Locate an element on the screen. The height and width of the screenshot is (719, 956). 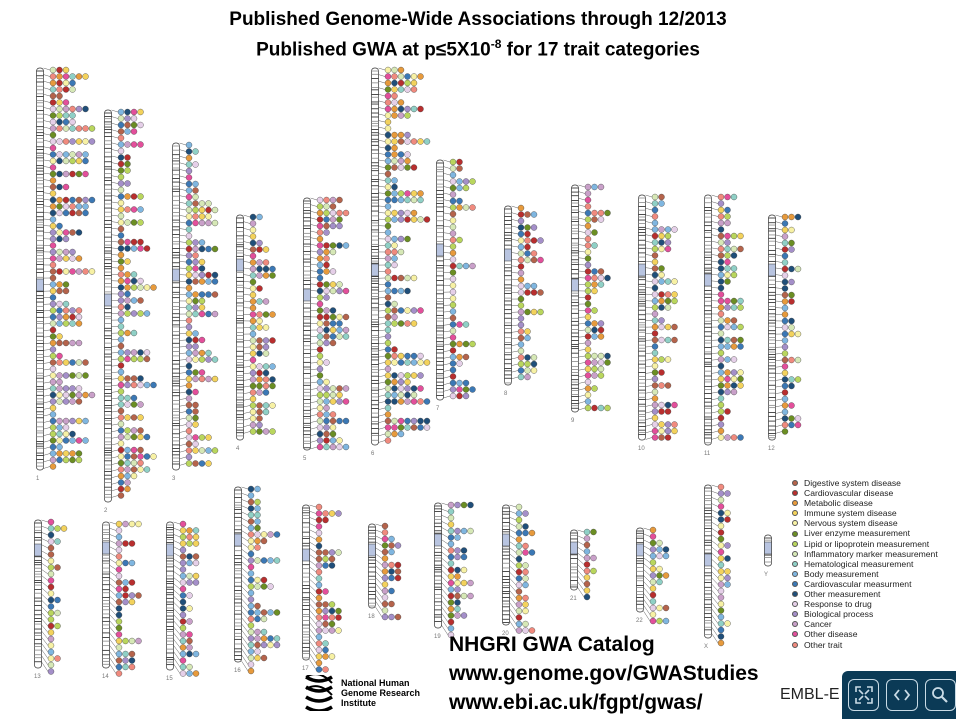
chromosome-10: 10 is located at coordinates (658, 322).